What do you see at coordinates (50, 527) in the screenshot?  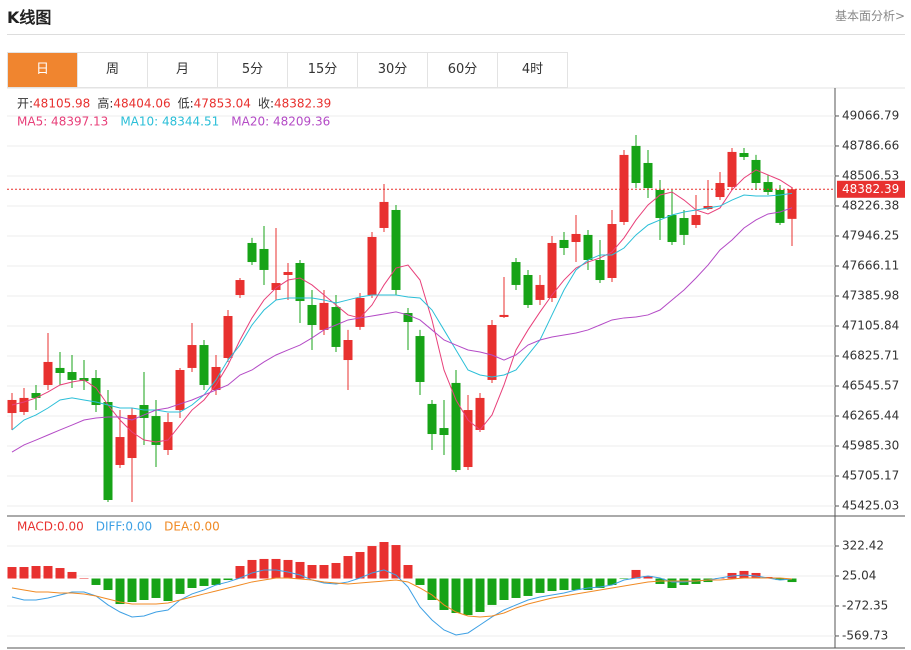 I see `macd-label: MACD:0.00` at bounding box center [50, 527].